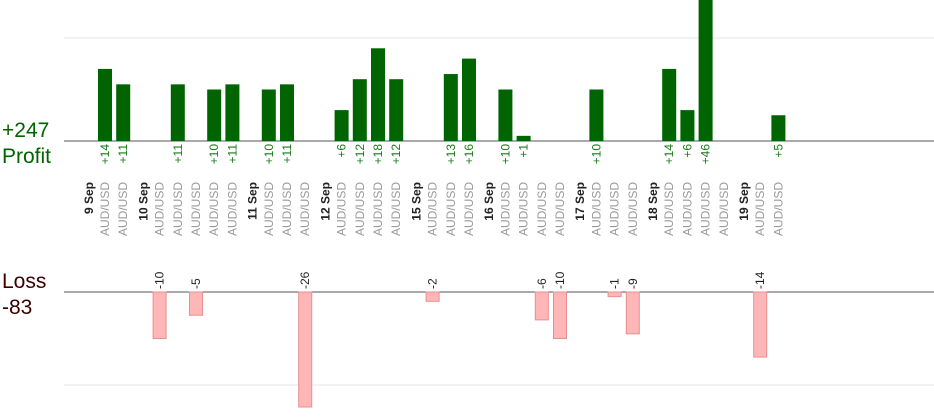  What do you see at coordinates (378, 154) in the screenshot?
I see `profit-value-label: +18` at bounding box center [378, 154].